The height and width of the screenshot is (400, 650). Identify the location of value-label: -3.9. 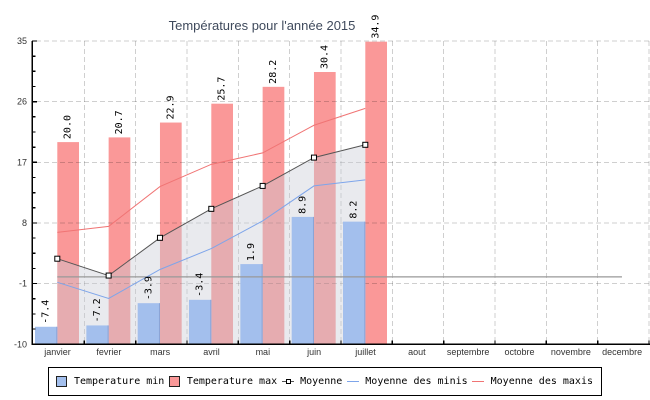
(148, 288).